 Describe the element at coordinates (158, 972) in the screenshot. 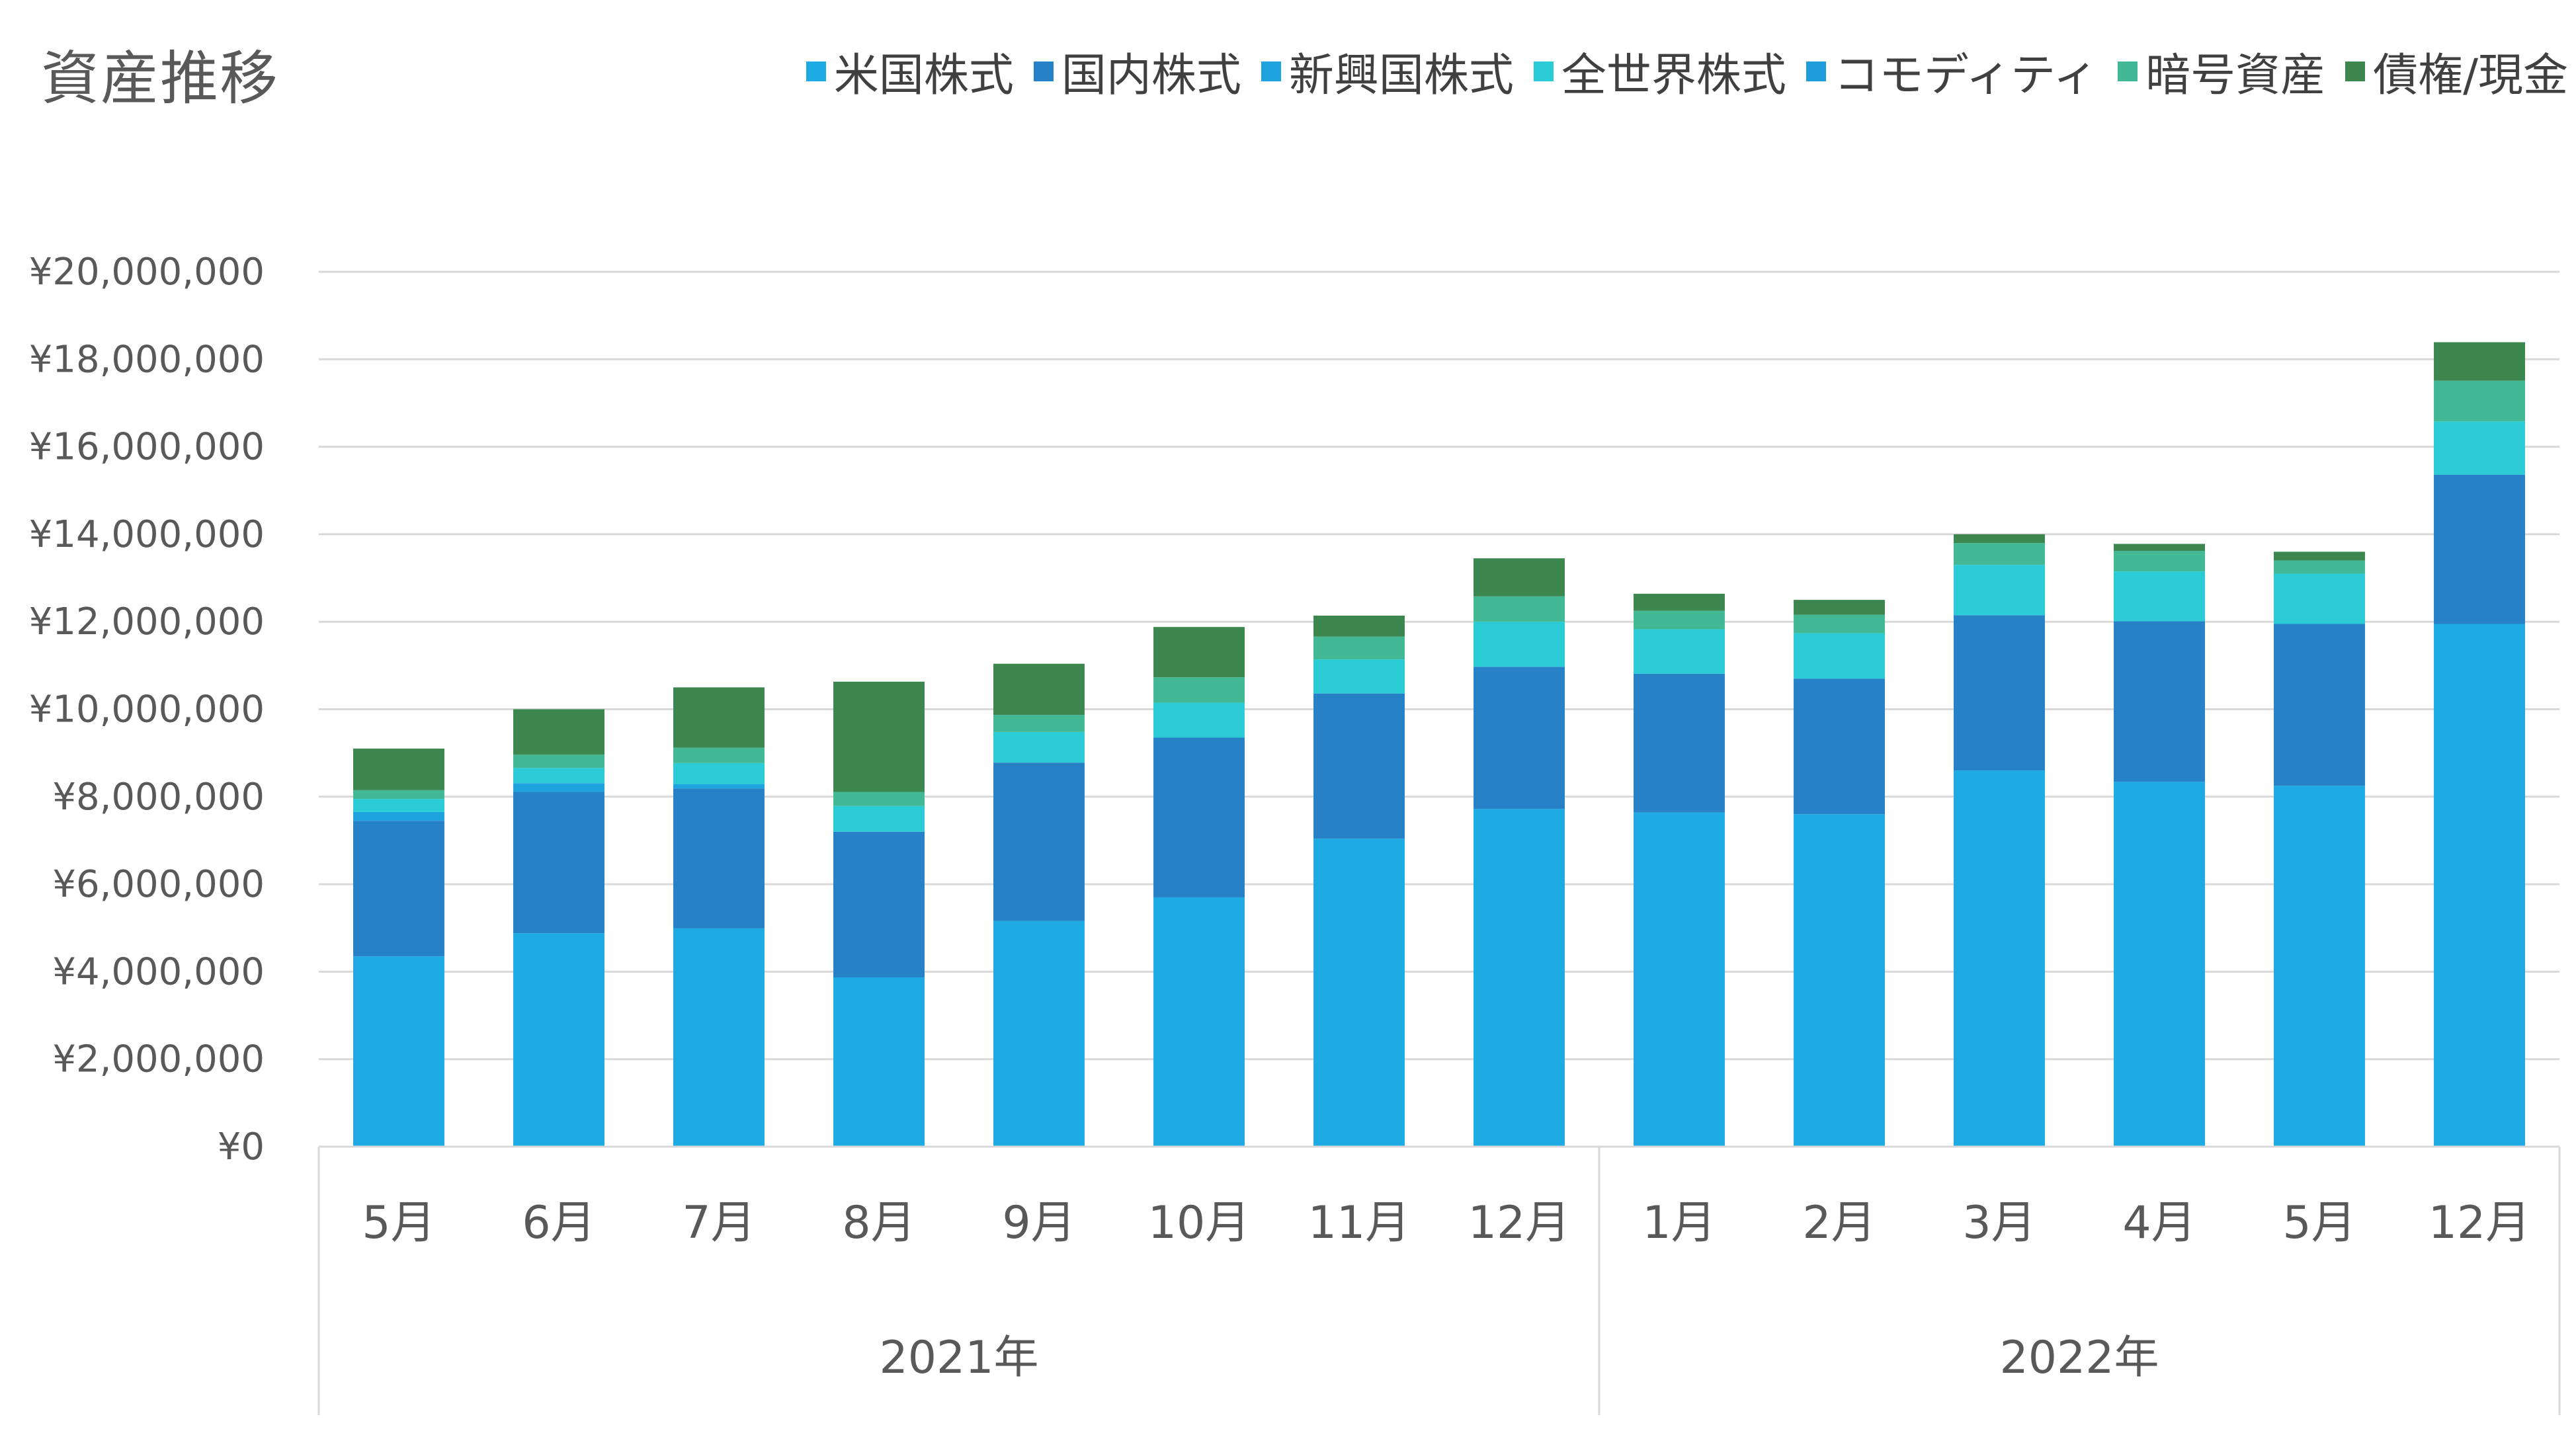

I see `y-tick-label: ¥4,000,000` at that location.